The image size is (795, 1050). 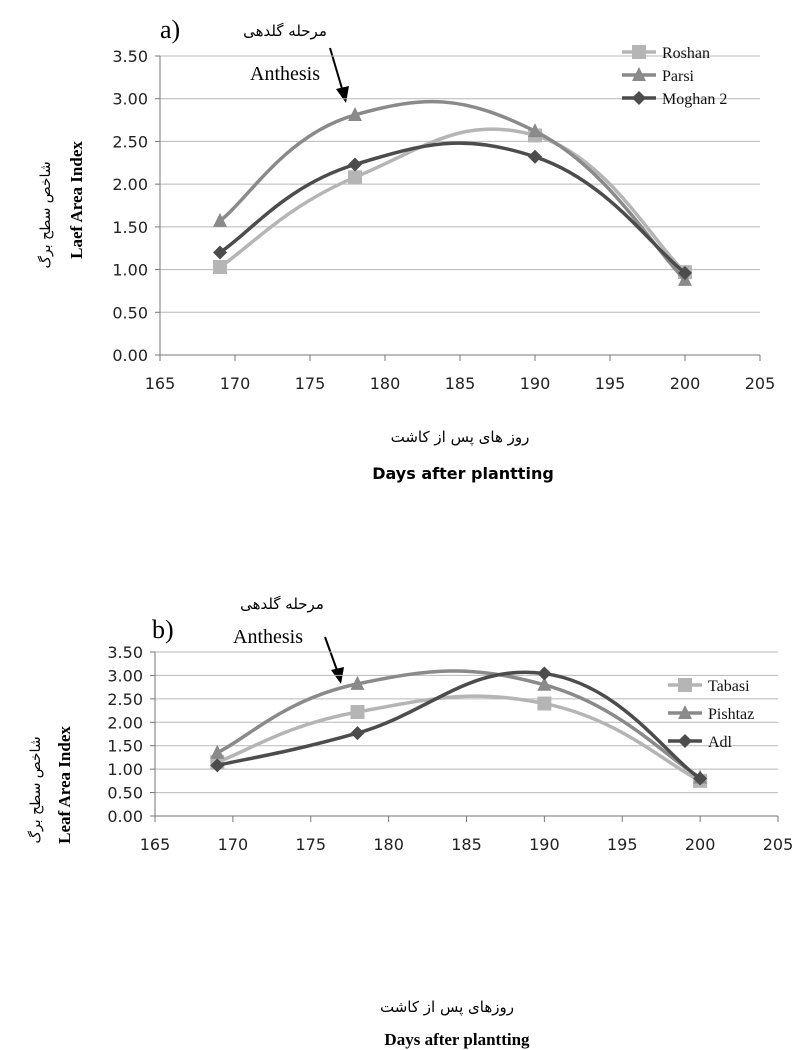 What do you see at coordinates (35, 789) in the screenshot?
I see `y-axis-label-fa-b: شاخص سطح برگ` at bounding box center [35, 789].